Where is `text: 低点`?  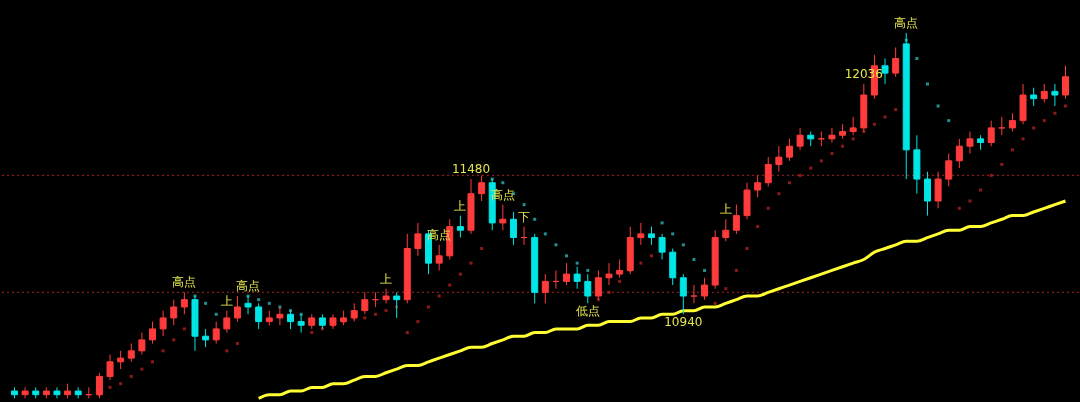 text: 低点 is located at coordinates (587, 311).